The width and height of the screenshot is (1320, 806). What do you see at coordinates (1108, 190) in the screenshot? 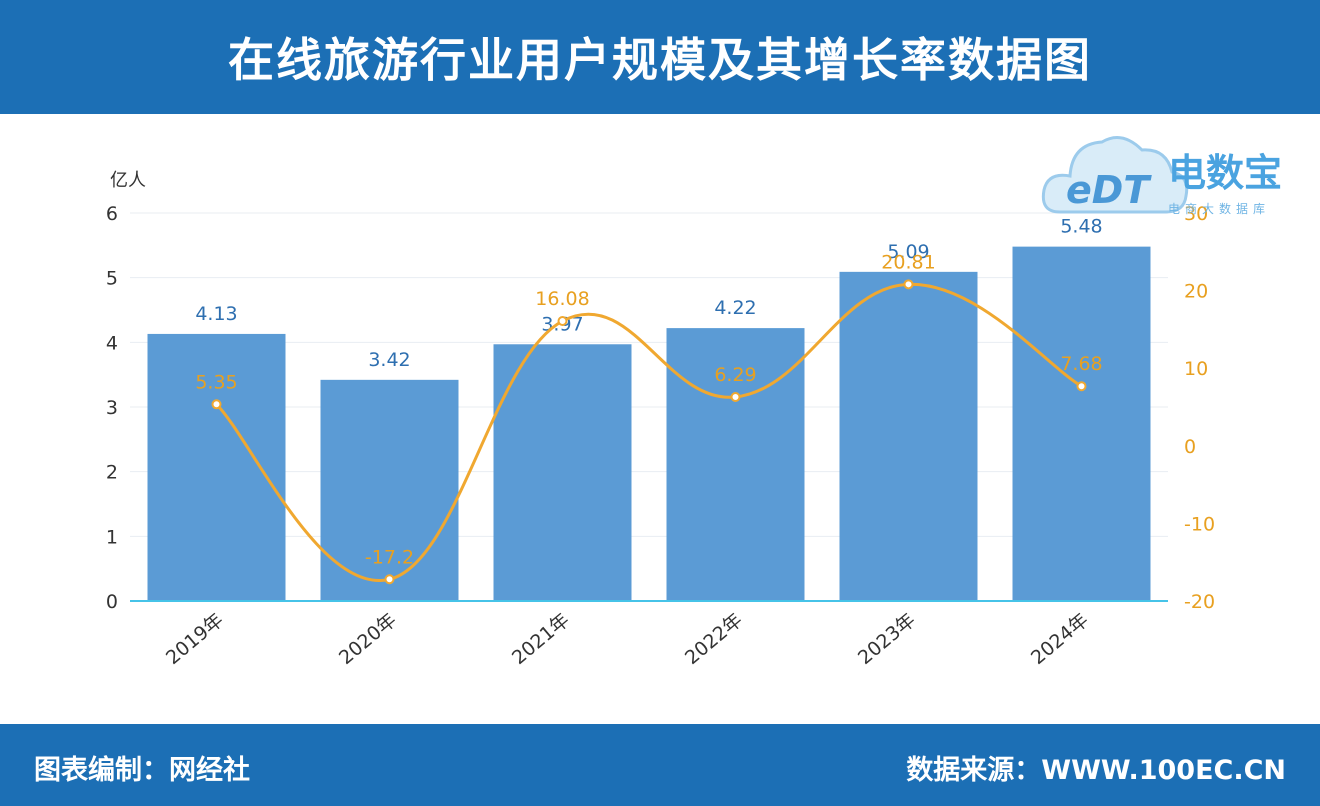
I see `watermark-mark: eDT` at bounding box center [1108, 190].